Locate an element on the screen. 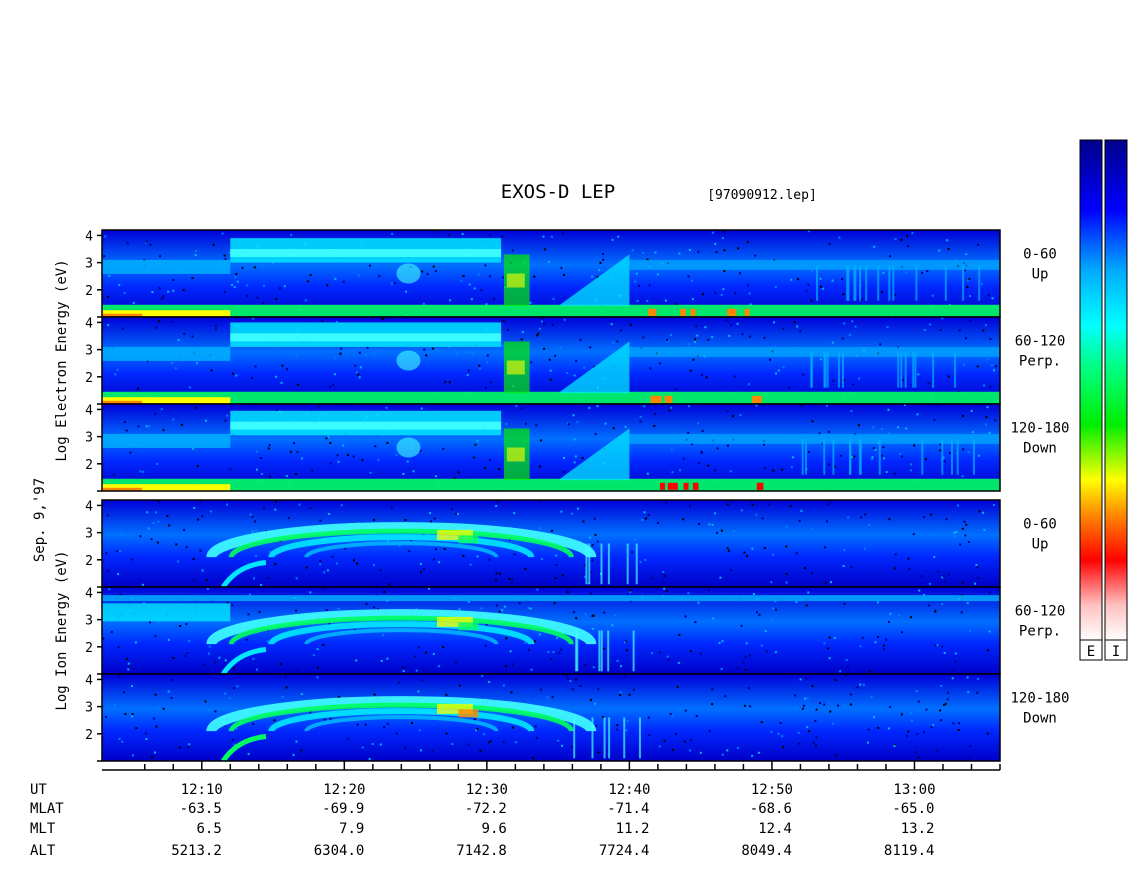 The height and width of the screenshot is (875, 1130). panel-ion-down: 2 3 4 is located at coordinates (543, 718).